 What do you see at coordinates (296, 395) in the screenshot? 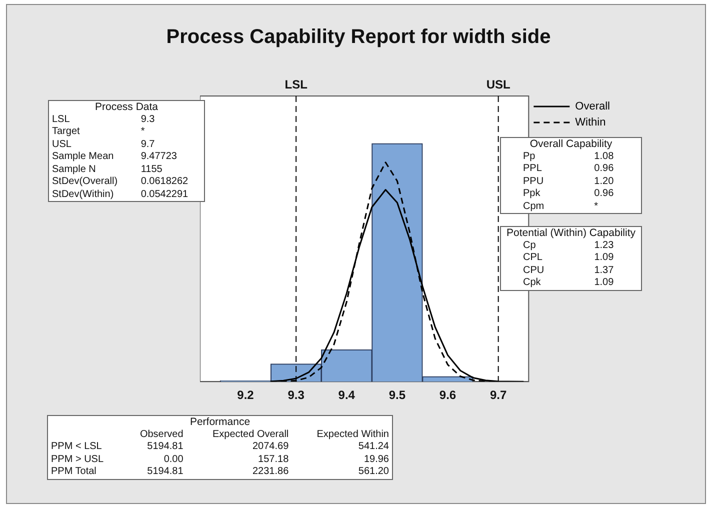
I see `x-tick-label: 9.3` at bounding box center [296, 395].